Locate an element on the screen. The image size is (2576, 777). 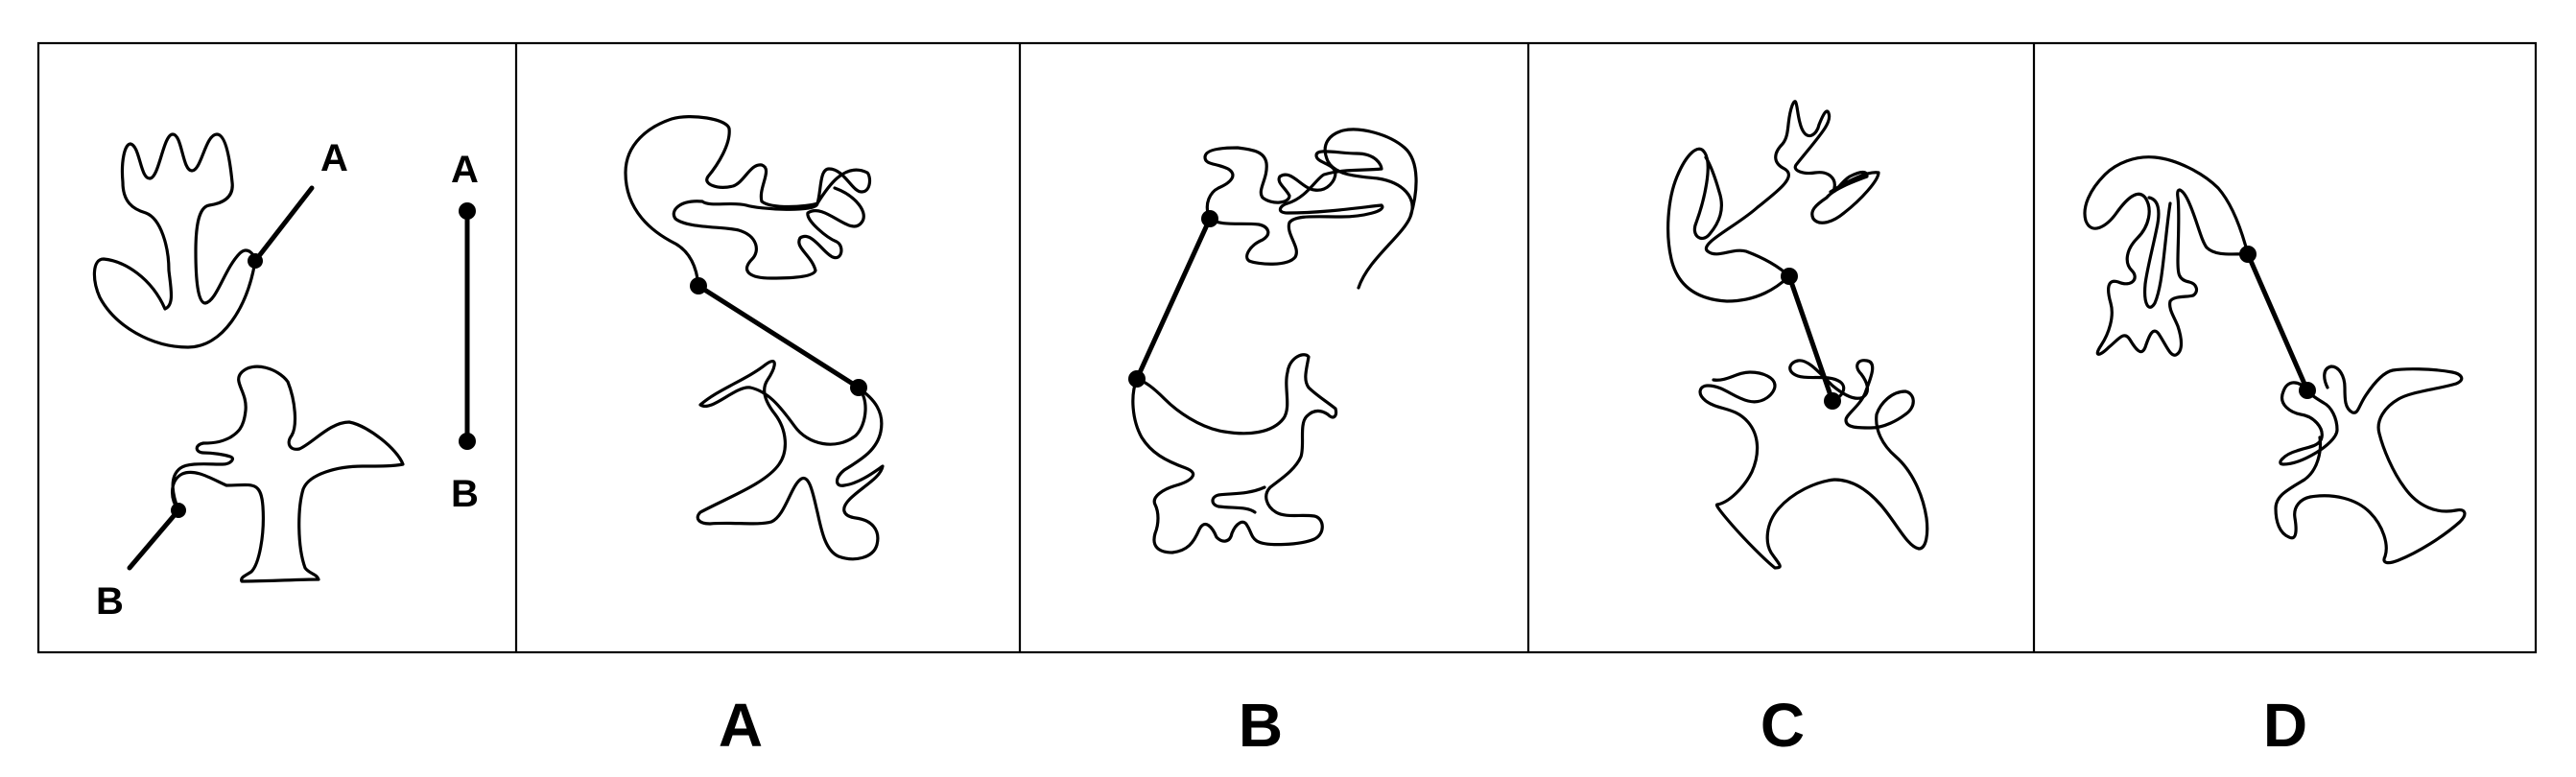
option-a-label: A is located at coordinates (741, 725).